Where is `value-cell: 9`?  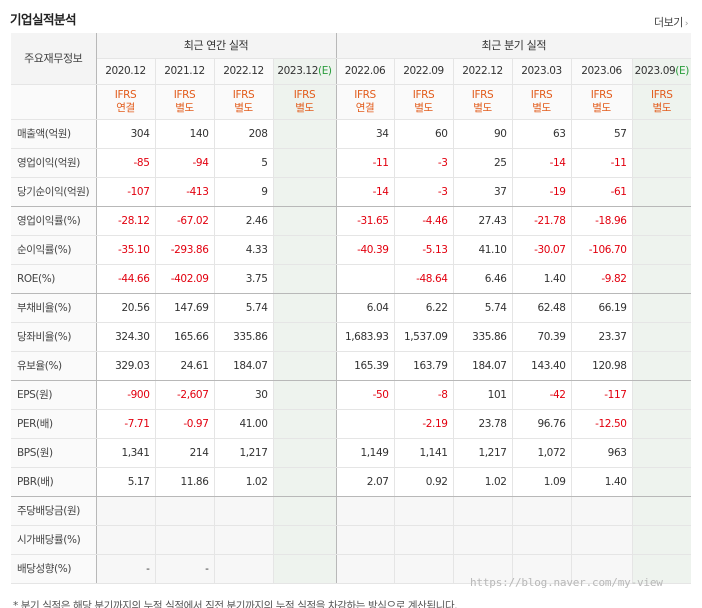 value-cell: 9 is located at coordinates (244, 192).